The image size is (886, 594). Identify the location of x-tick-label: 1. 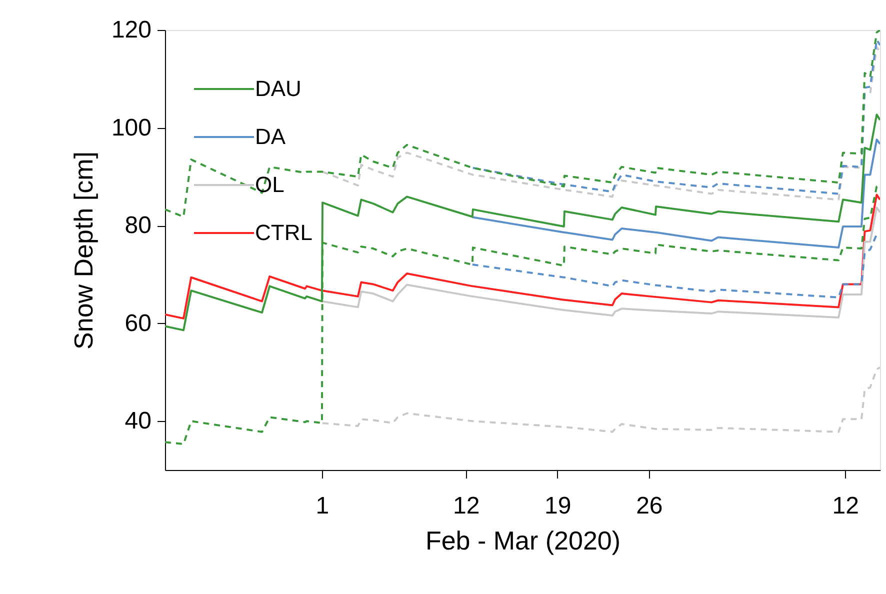
(323, 506).